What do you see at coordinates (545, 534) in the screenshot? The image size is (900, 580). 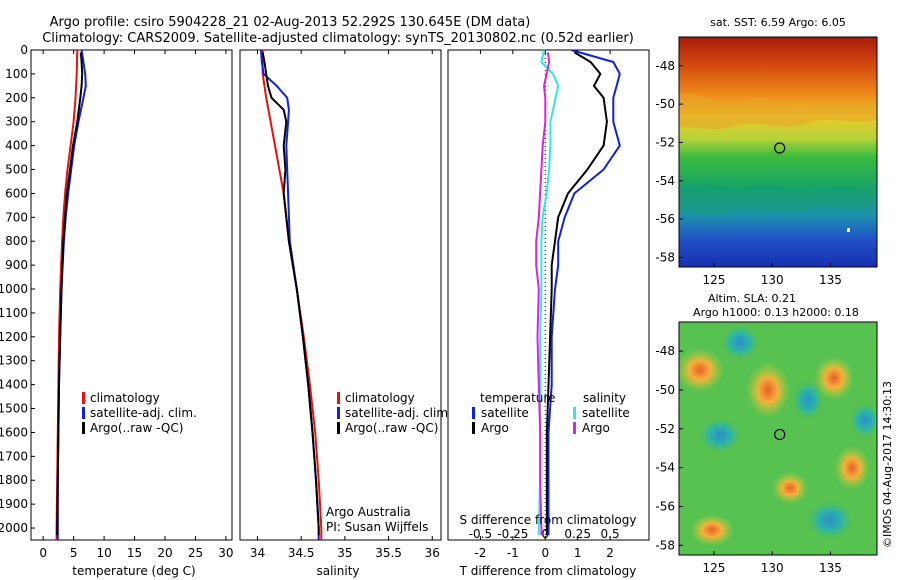 I see `s-difference-tick-label: 0` at bounding box center [545, 534].